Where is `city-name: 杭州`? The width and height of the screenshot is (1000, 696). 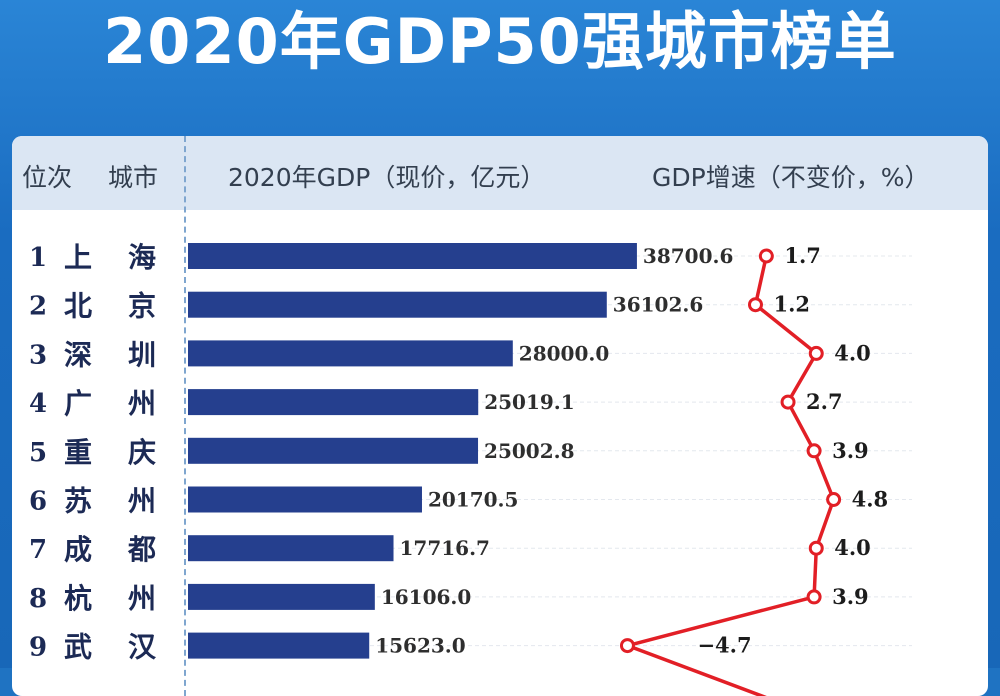 city-name: 杭州 is located at coordinates (110, 598).